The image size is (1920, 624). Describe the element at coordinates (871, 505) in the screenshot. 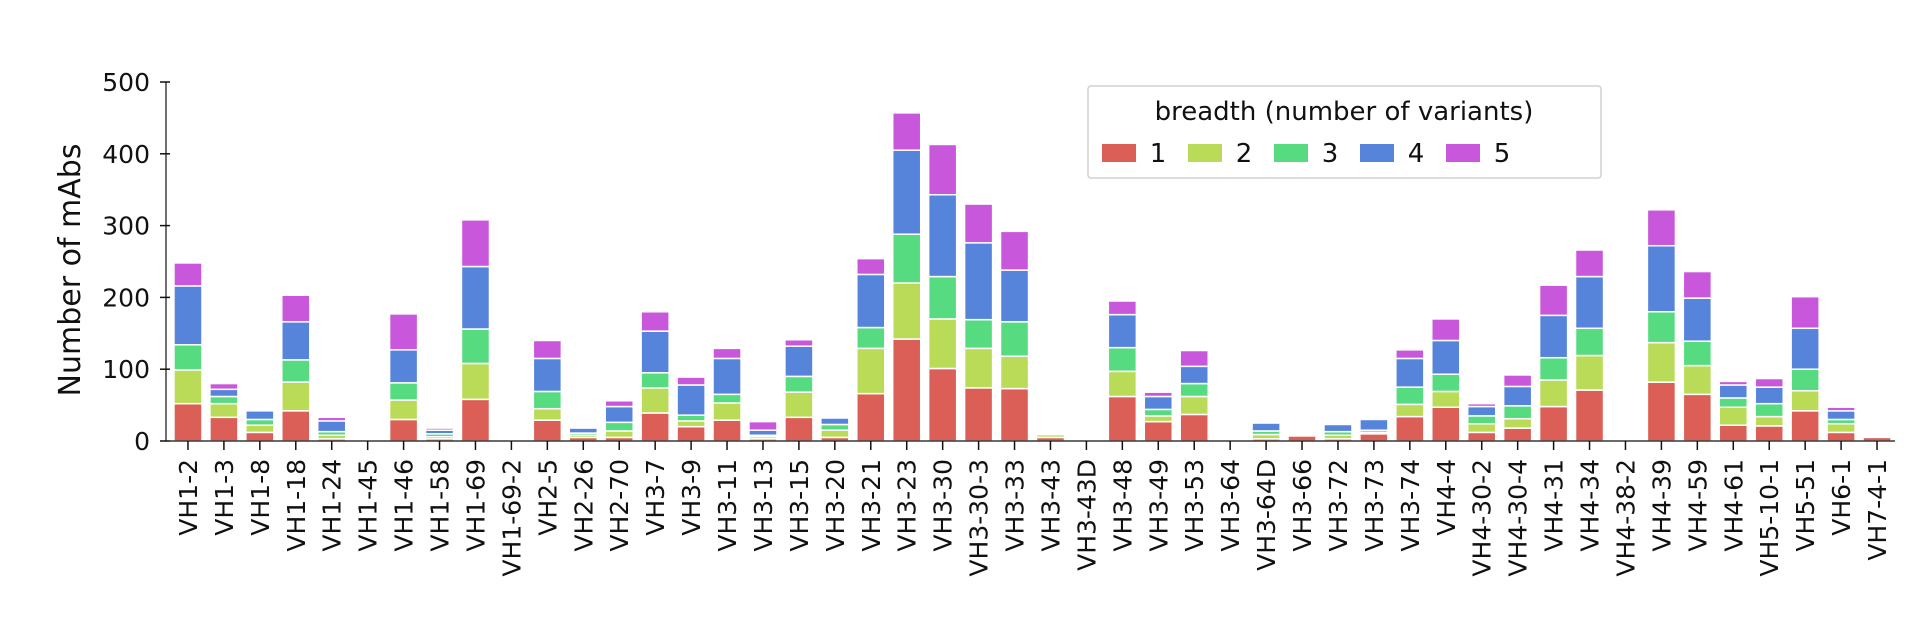

I see `x-tick-label: VH3-21` at that location.